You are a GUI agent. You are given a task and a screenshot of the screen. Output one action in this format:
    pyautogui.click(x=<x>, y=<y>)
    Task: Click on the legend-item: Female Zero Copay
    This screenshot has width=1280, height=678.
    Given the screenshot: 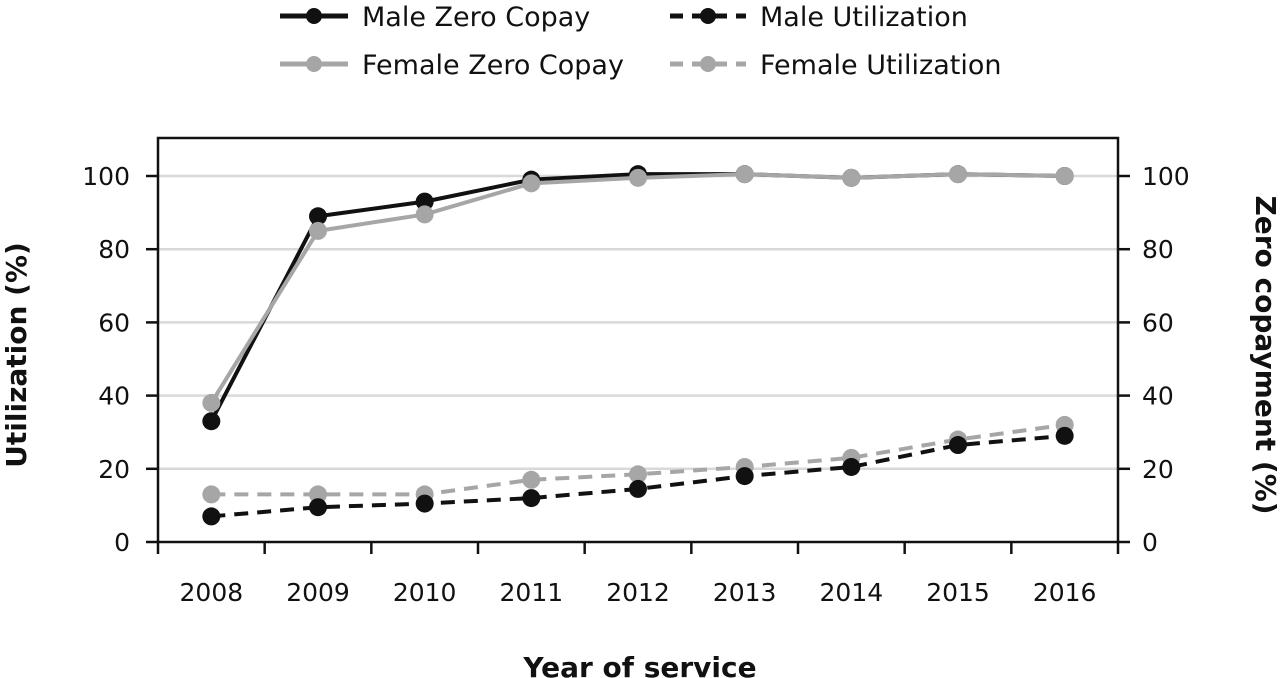 What is the action you would take?
    pyautogui.click(x=452, y=65)
    